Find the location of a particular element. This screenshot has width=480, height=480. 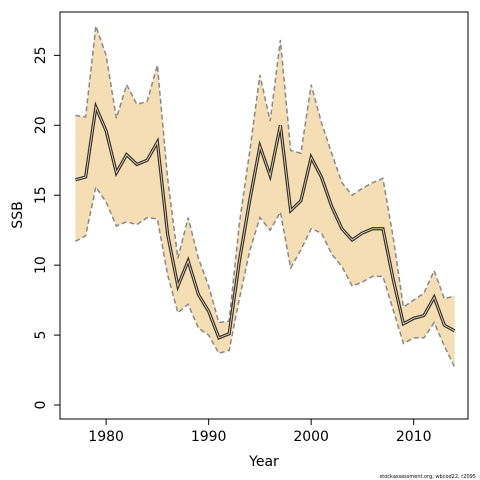

y-tick-label: 5 is located at coordinates (41, 335).